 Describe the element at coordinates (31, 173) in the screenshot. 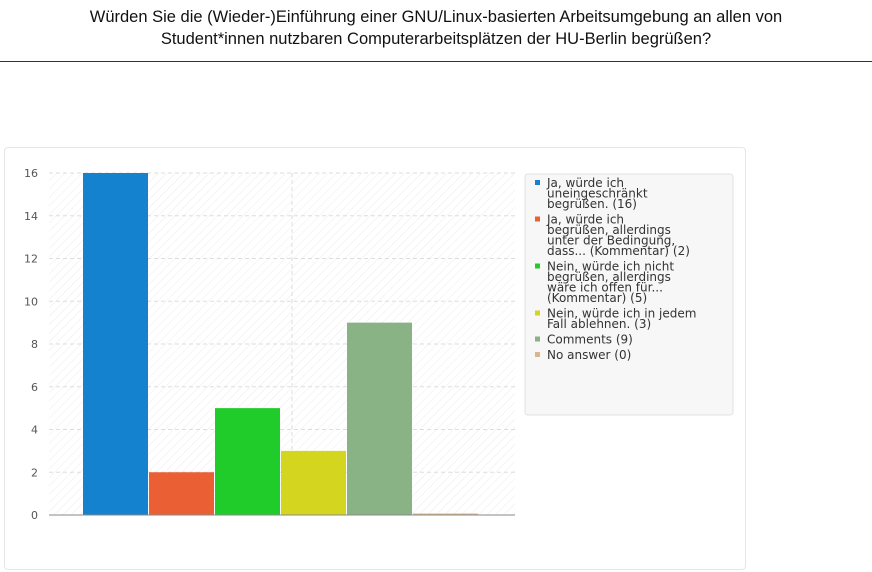

I see `y-tick-label: 16` at that location.